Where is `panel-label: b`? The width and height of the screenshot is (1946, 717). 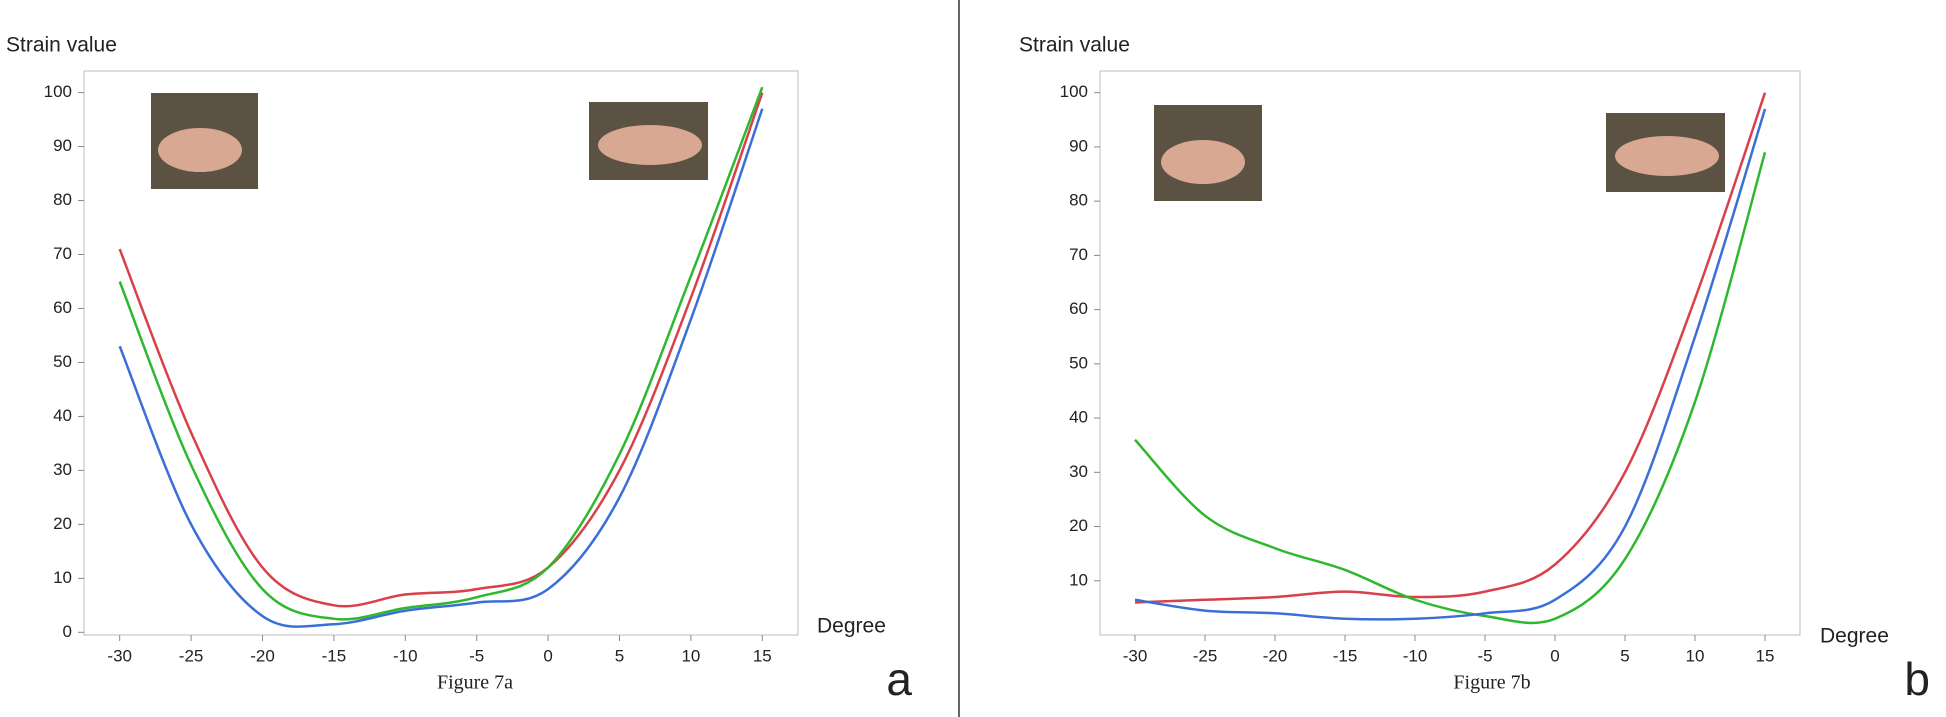
panel-label: b is located at coordinates (1917, 679).